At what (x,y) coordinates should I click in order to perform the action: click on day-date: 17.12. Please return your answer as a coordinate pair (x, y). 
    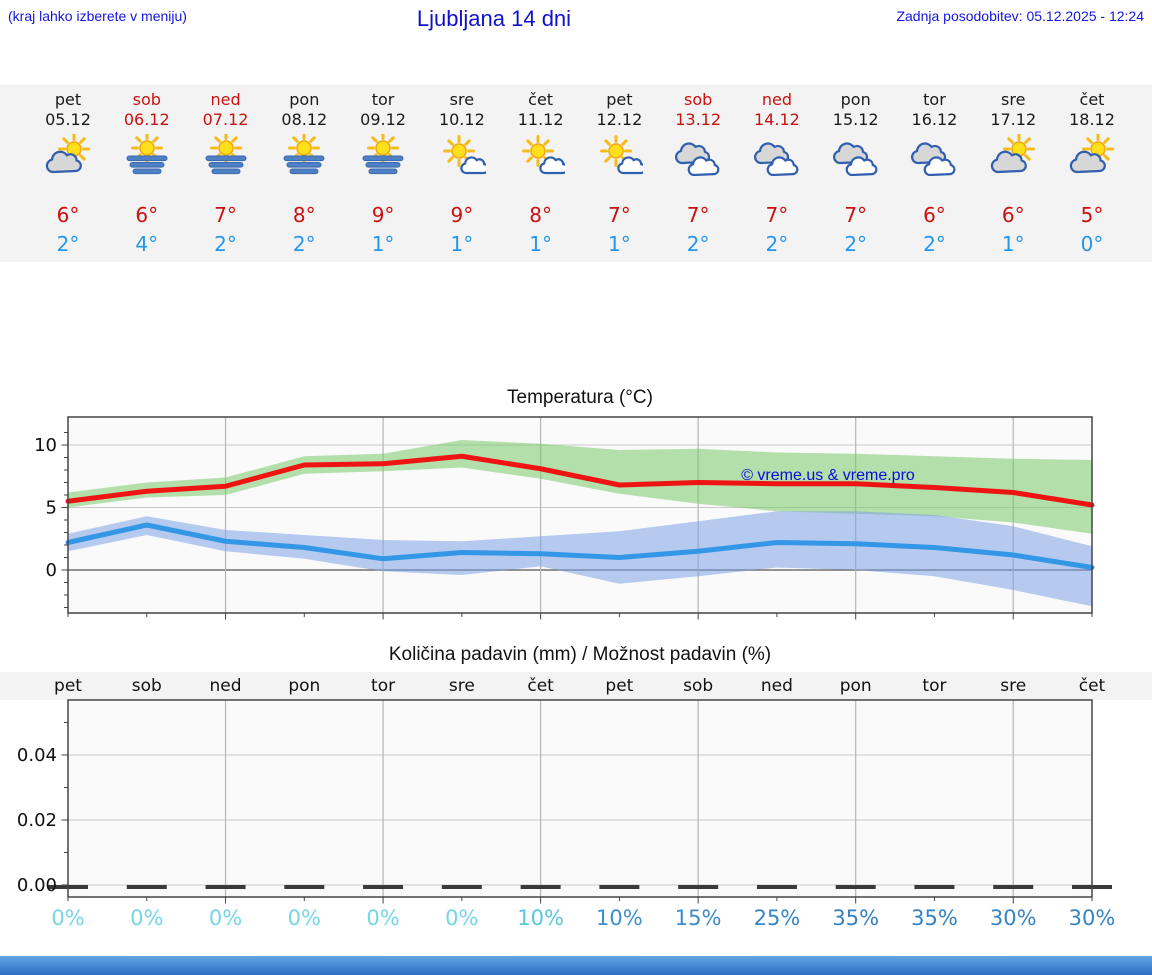
    Looking at the image, I should click on (1013, 119).